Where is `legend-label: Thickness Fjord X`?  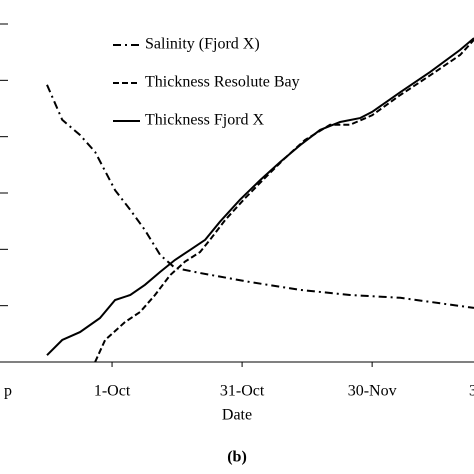
legend-label: Thickness Fjord X is located at coordinates (205, 120).